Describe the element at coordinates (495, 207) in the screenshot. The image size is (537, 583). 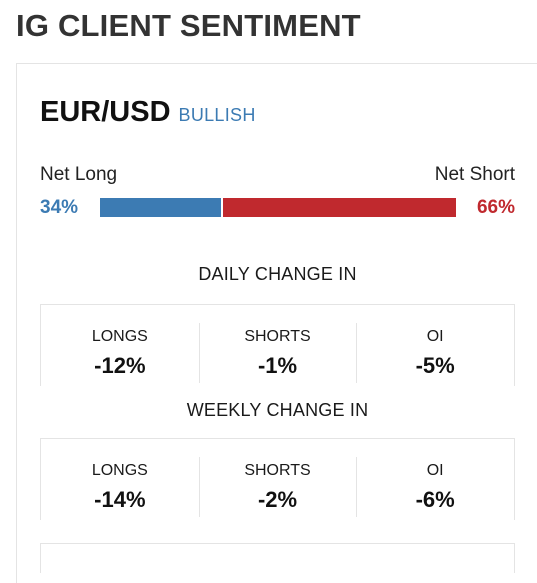
I see `net-short-percent: 66%` at that location.